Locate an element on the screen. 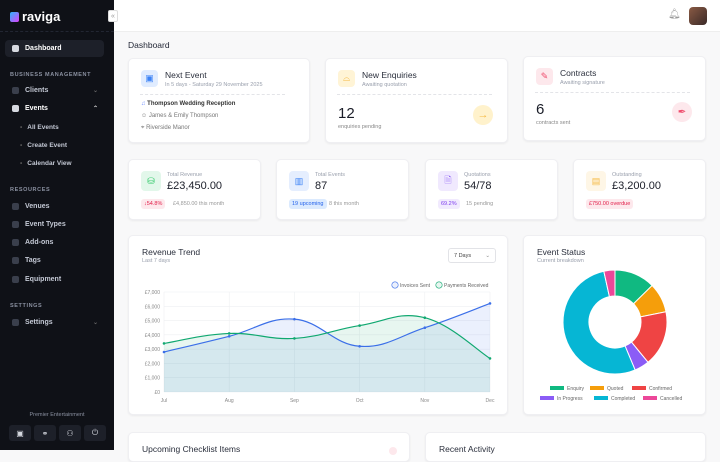 The image size is (720, 462). stat-note: 15 pending is located at coordinates (480, 204).